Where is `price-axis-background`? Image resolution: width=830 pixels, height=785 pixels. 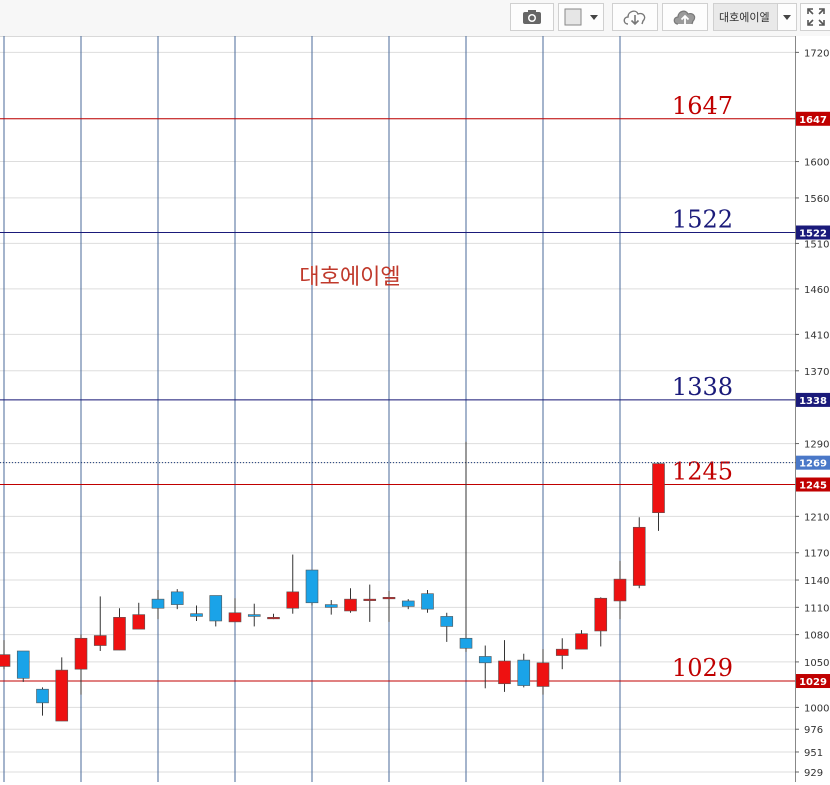 price-axis-background is located at coordinates (812, 409).